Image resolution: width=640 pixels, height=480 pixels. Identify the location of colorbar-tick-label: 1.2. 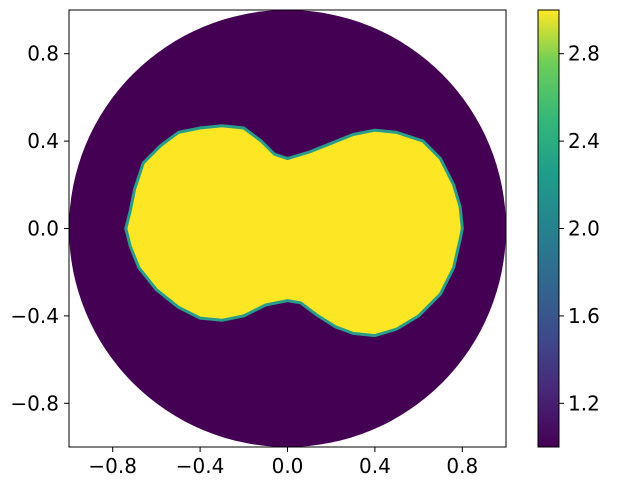
(584, 403).